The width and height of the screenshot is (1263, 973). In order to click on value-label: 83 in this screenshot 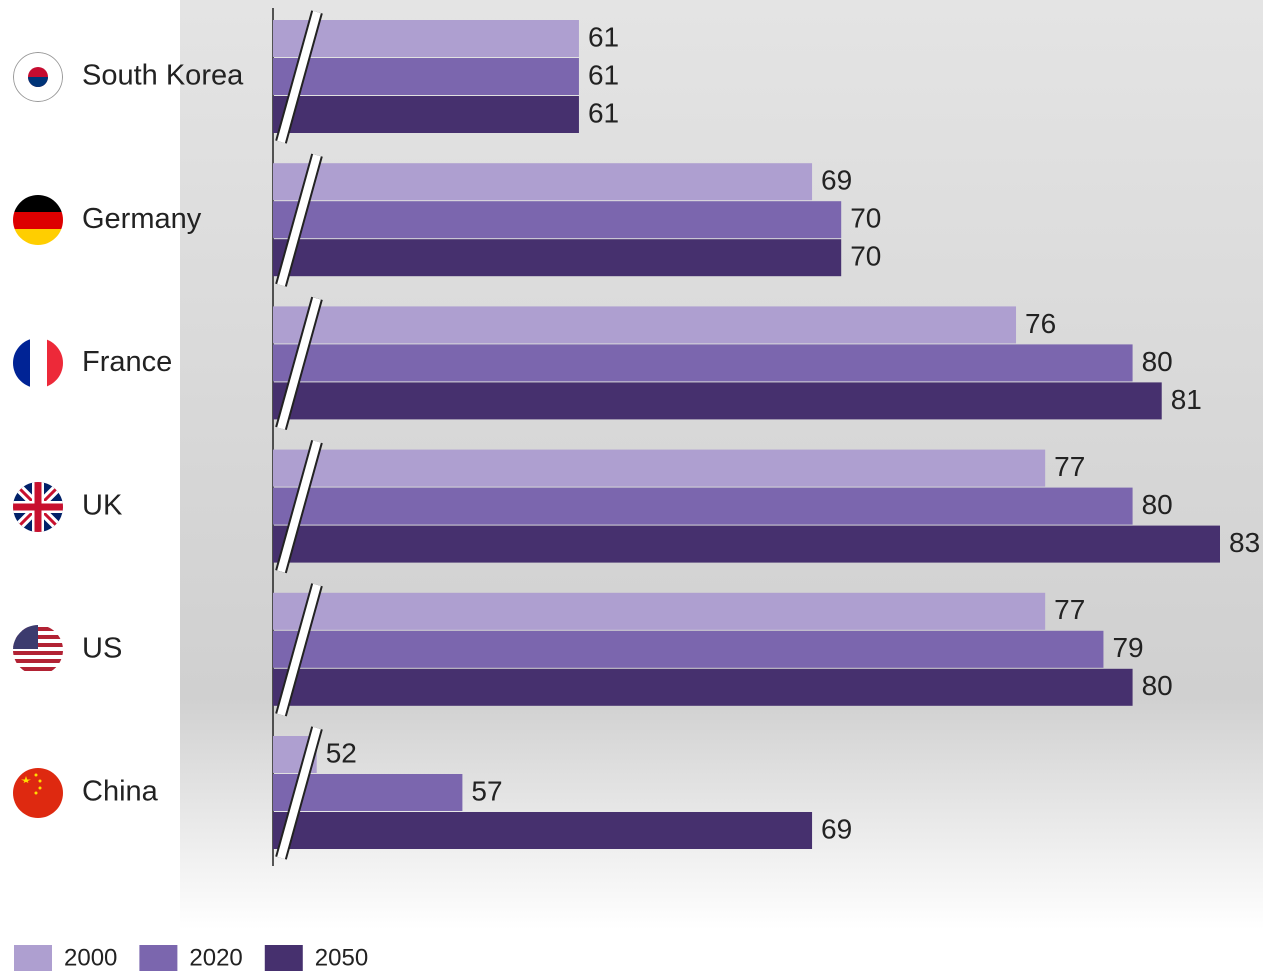, I will do `click(1244, 542)`.